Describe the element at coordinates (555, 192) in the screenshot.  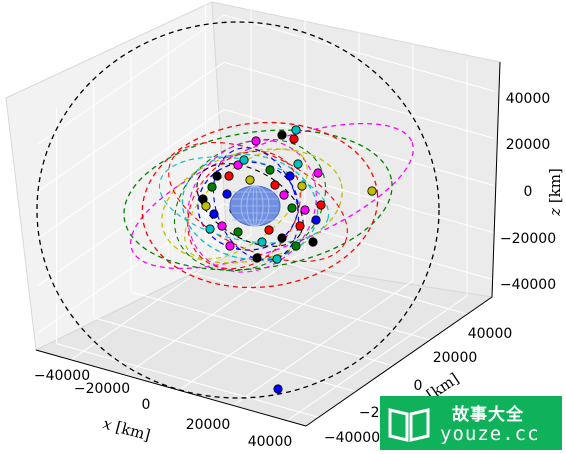
I see `z-axis-label: z [km]` at that location.